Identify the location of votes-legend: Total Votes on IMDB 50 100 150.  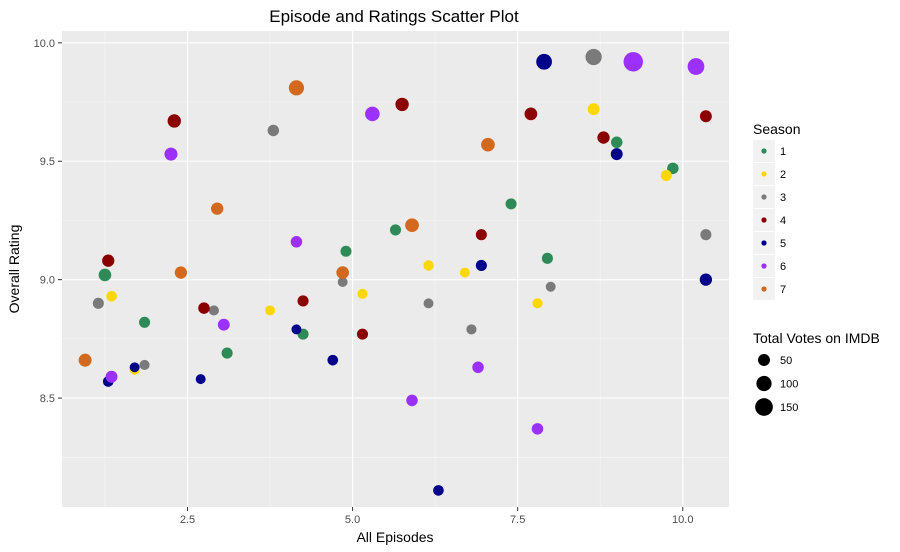
(816, 373).